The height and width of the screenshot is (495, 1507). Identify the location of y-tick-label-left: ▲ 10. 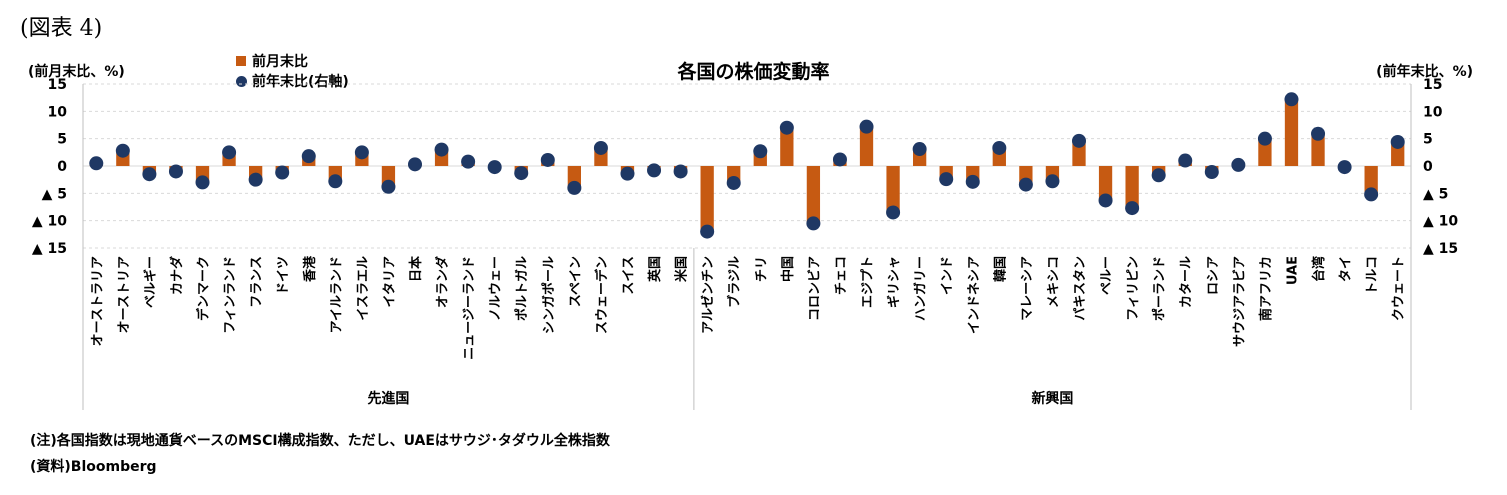
(49, 222).